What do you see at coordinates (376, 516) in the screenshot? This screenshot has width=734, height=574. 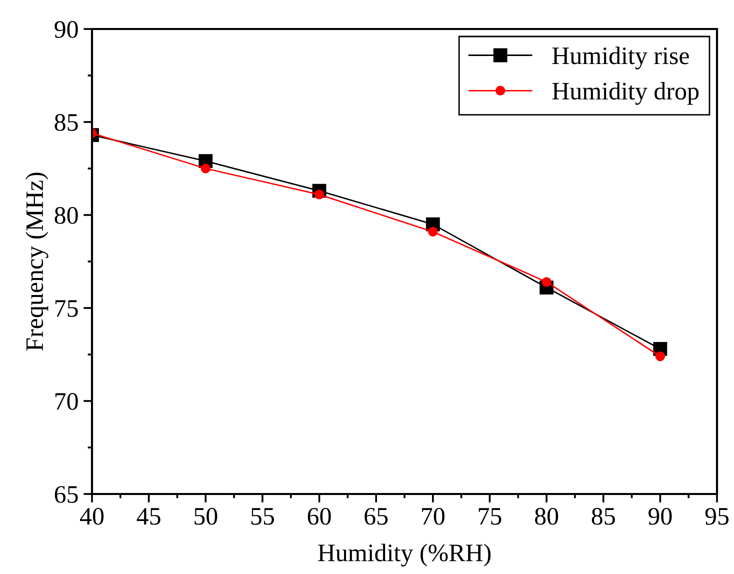 I see `x-tick-label: 65` at bounding box center [376, 516].